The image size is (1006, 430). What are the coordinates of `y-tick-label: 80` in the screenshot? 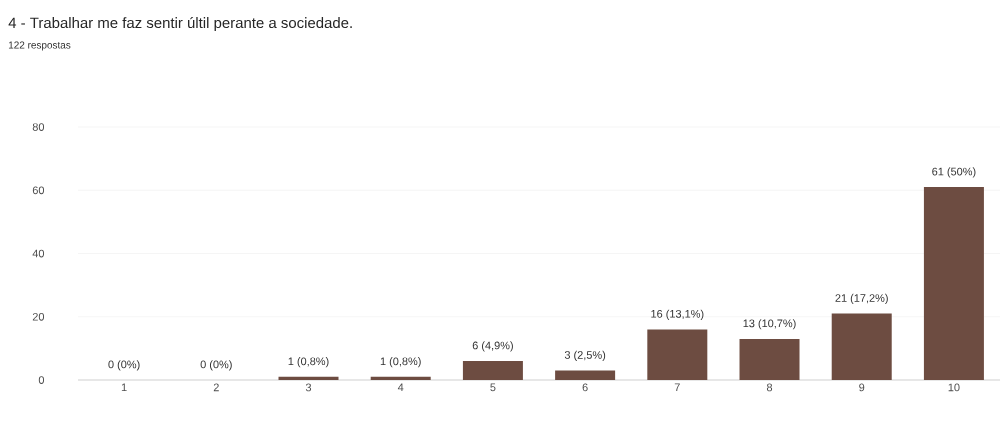 It's located at (38, 127).